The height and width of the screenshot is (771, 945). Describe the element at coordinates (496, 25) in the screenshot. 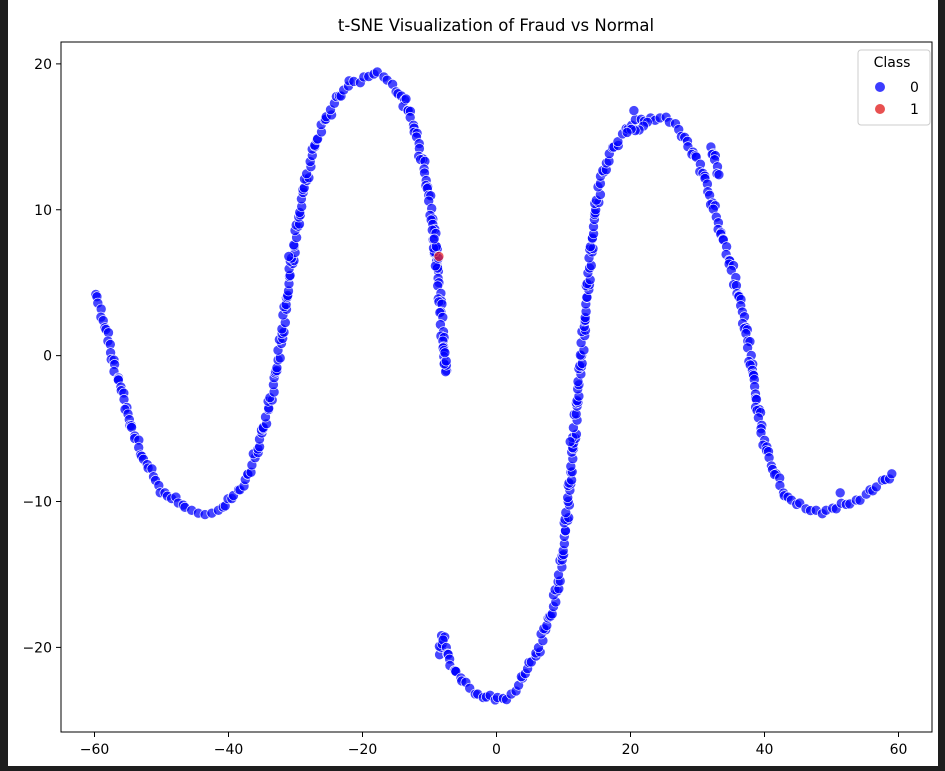

I see `chart-title: t-SNE Visualization of Fraud vs Normal` at that location.